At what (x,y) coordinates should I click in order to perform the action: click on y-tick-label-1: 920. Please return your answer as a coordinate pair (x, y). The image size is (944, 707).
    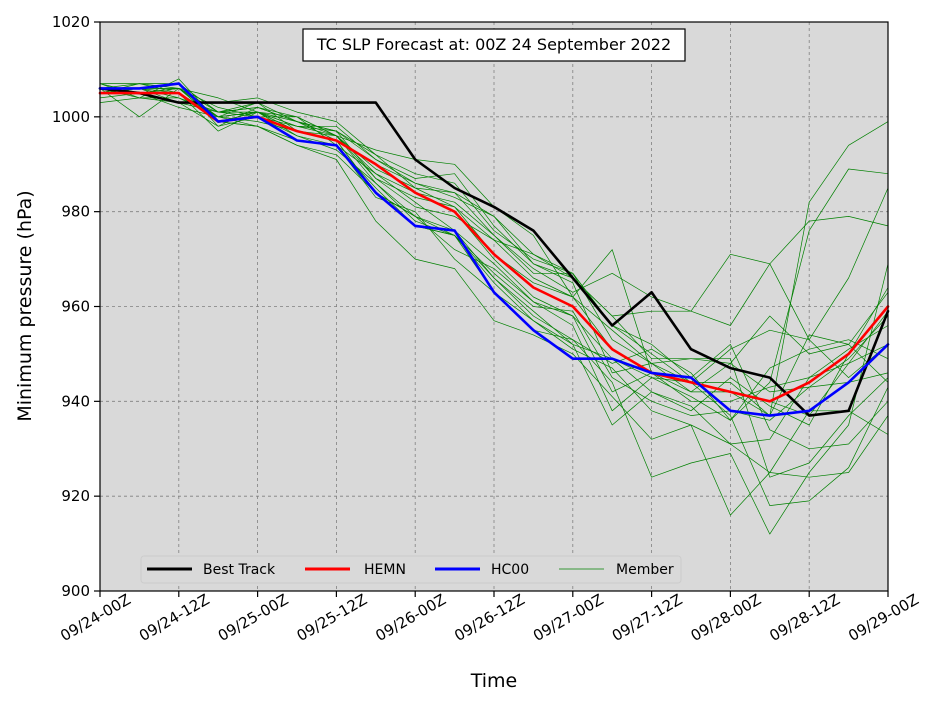
    Looking at the image, I should click on (75, 496).